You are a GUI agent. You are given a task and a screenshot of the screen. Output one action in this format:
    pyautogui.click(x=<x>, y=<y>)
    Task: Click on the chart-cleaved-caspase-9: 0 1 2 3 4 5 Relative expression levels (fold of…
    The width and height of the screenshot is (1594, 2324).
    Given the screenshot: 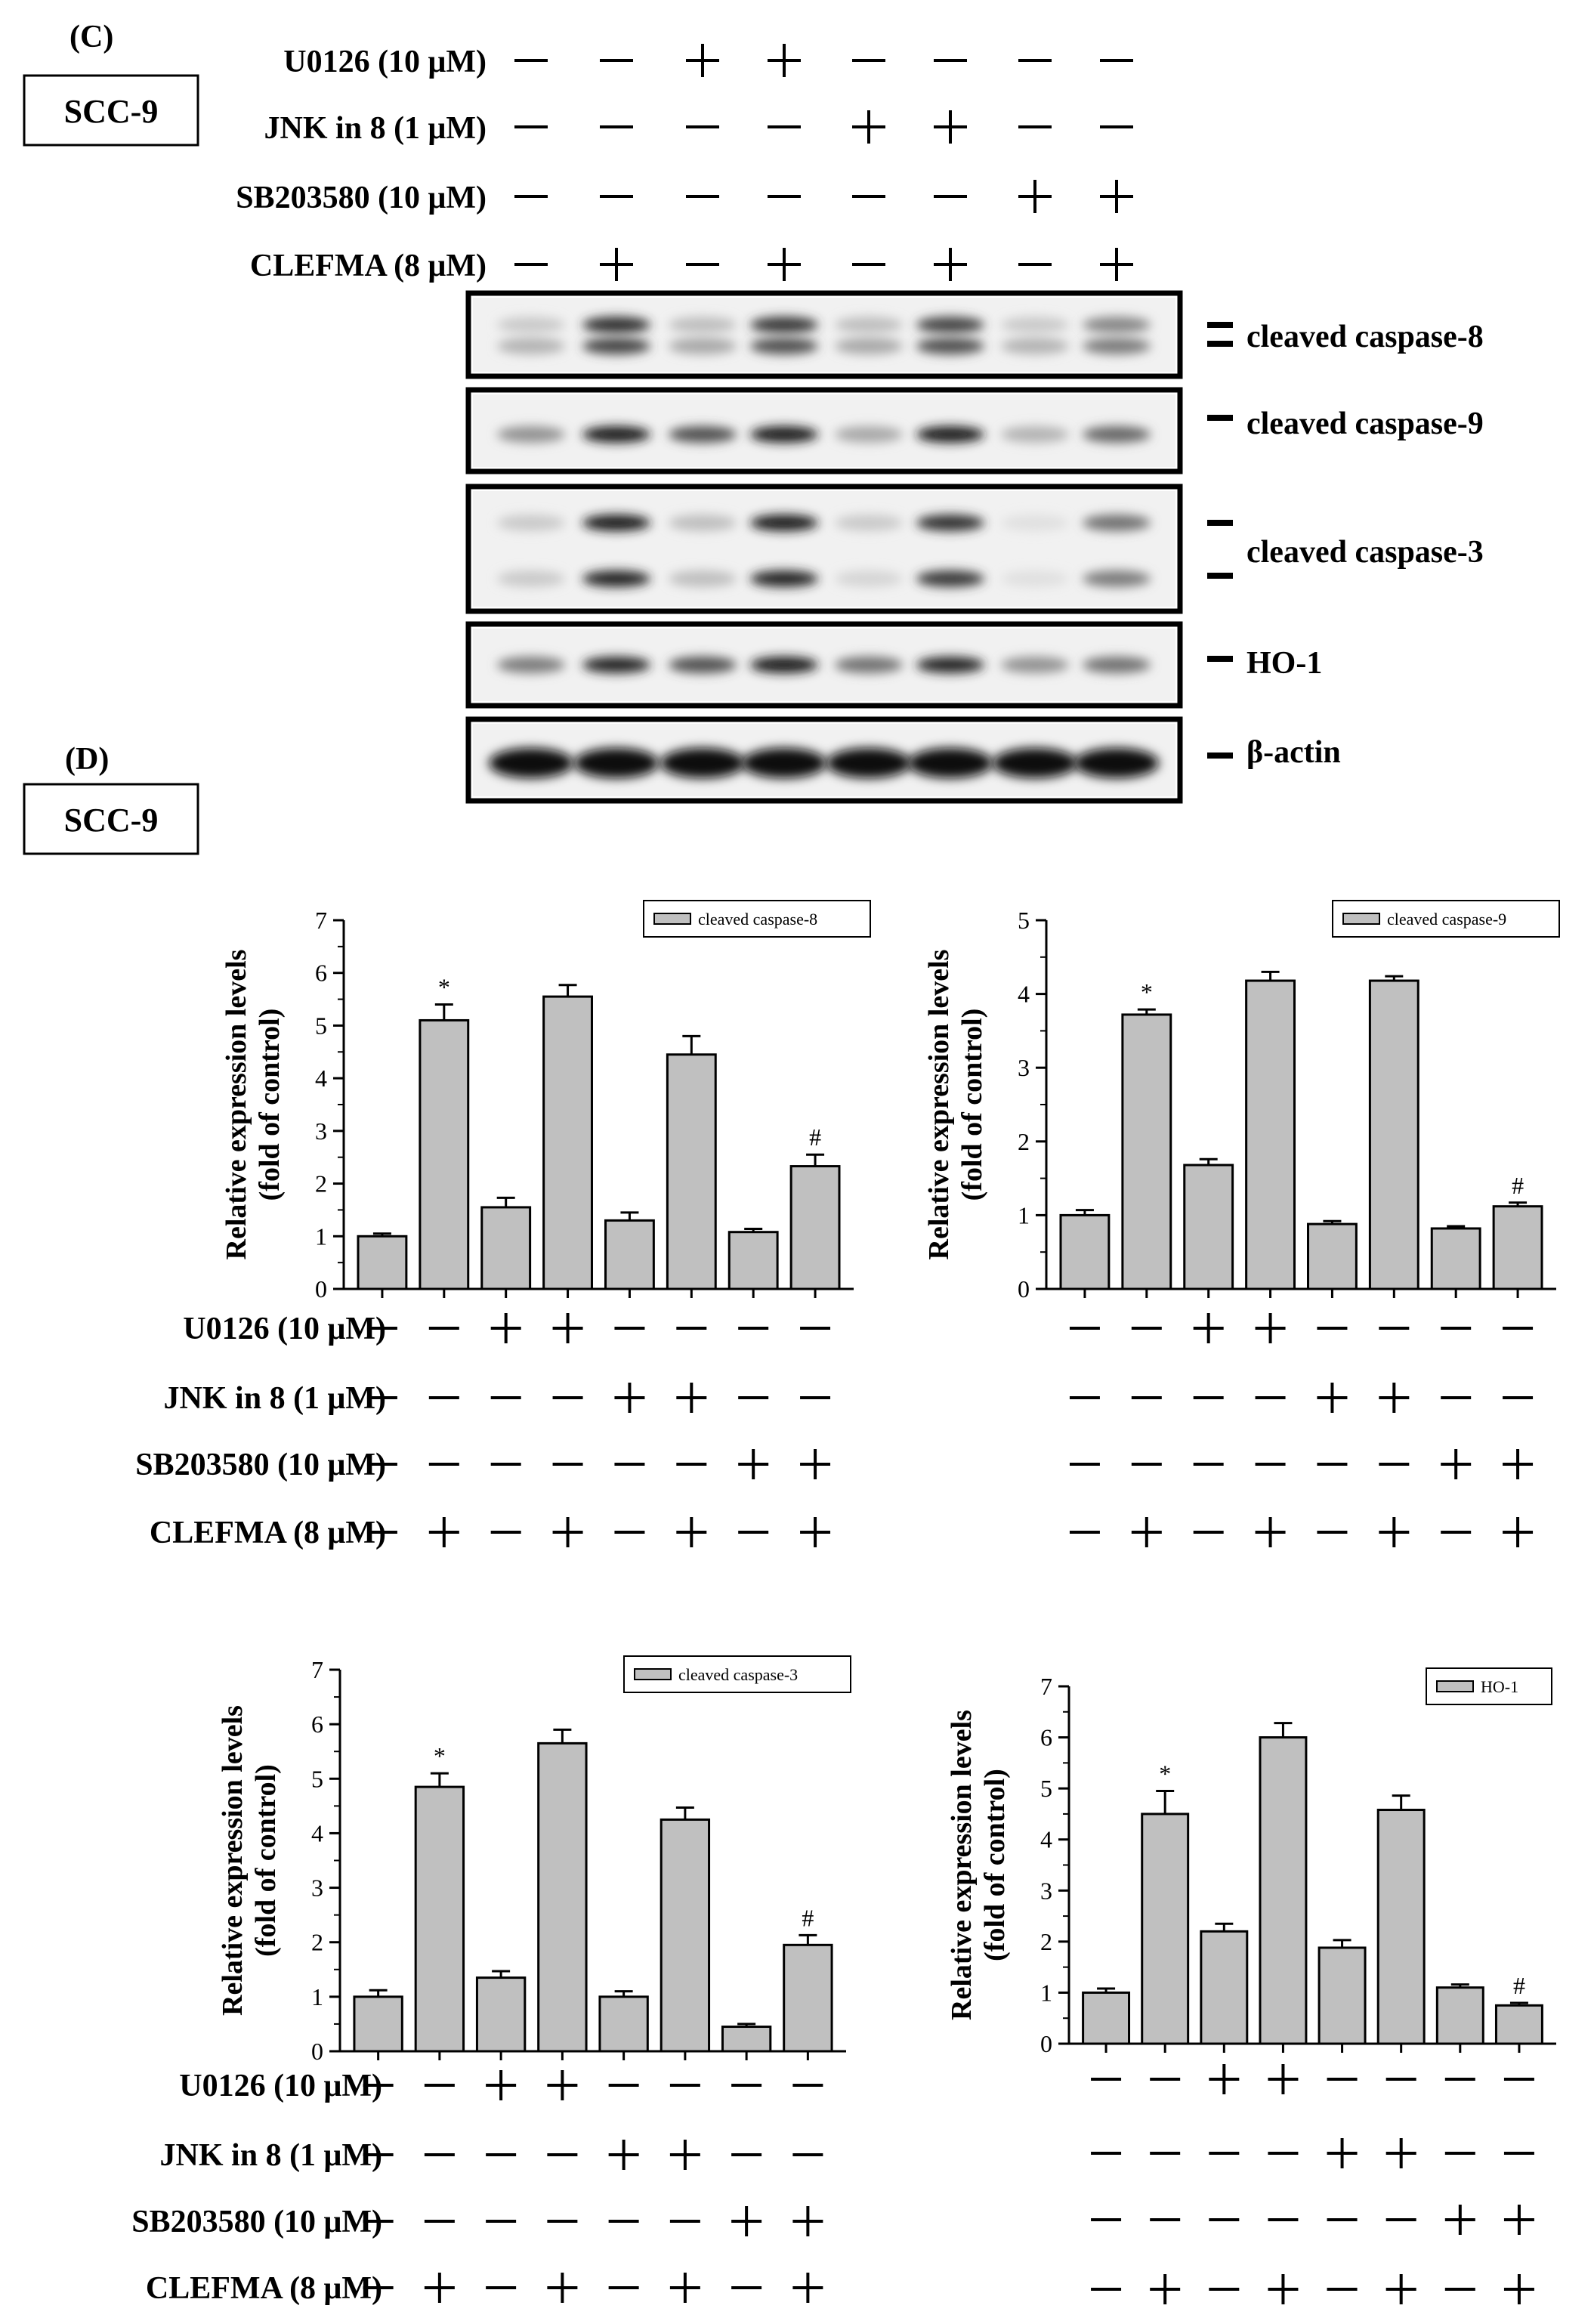 What is the action you would take?
    pyautogui.click(x=1241, y=1223)
    